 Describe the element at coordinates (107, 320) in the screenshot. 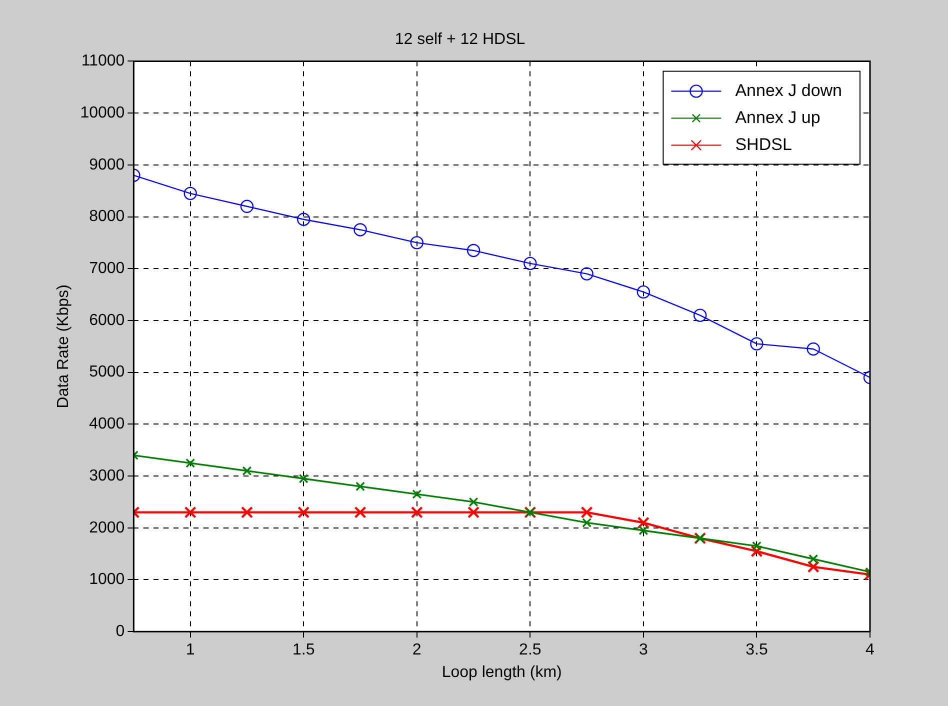

I see `y-tick-label: 6000` at that location.